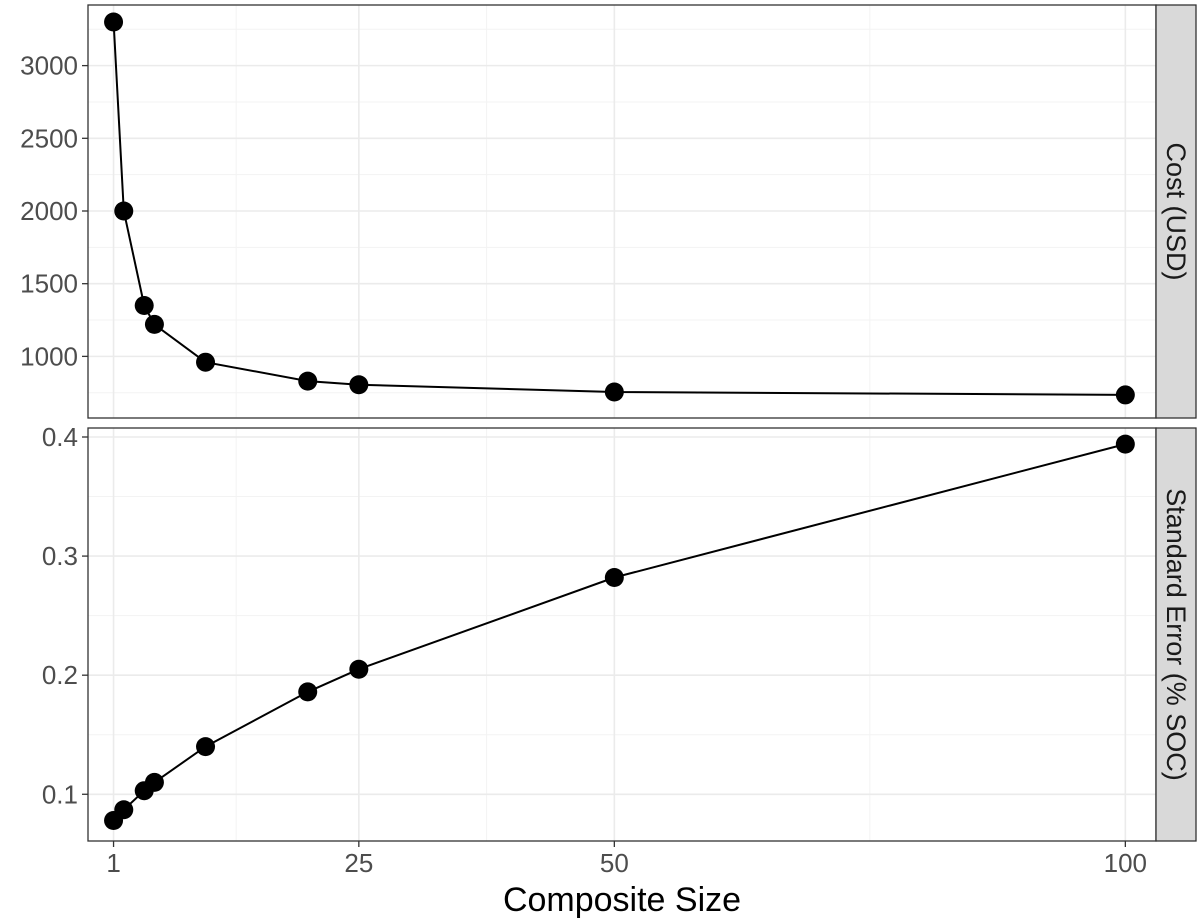 The image size is (1198, 924). I want to click on panel-1-y-tick-label: 2500, so click(49, 138).